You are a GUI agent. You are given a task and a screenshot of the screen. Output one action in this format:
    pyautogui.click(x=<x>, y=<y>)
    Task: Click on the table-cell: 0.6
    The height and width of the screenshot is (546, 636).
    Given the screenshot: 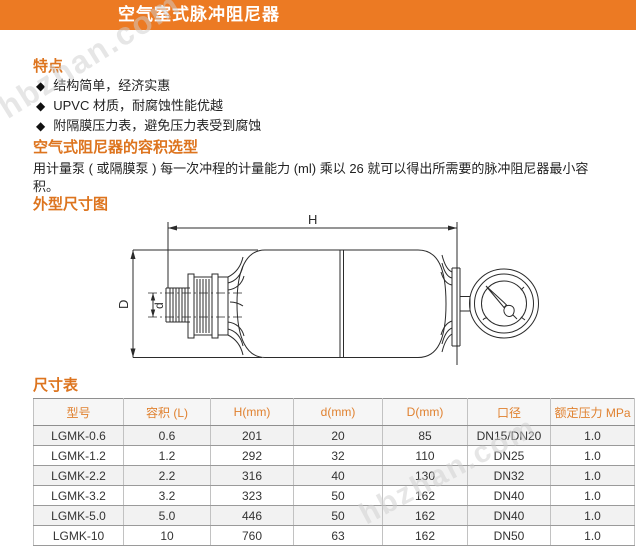 What is the action you would take?
    pyautogui.click(x=167, y=435)
    